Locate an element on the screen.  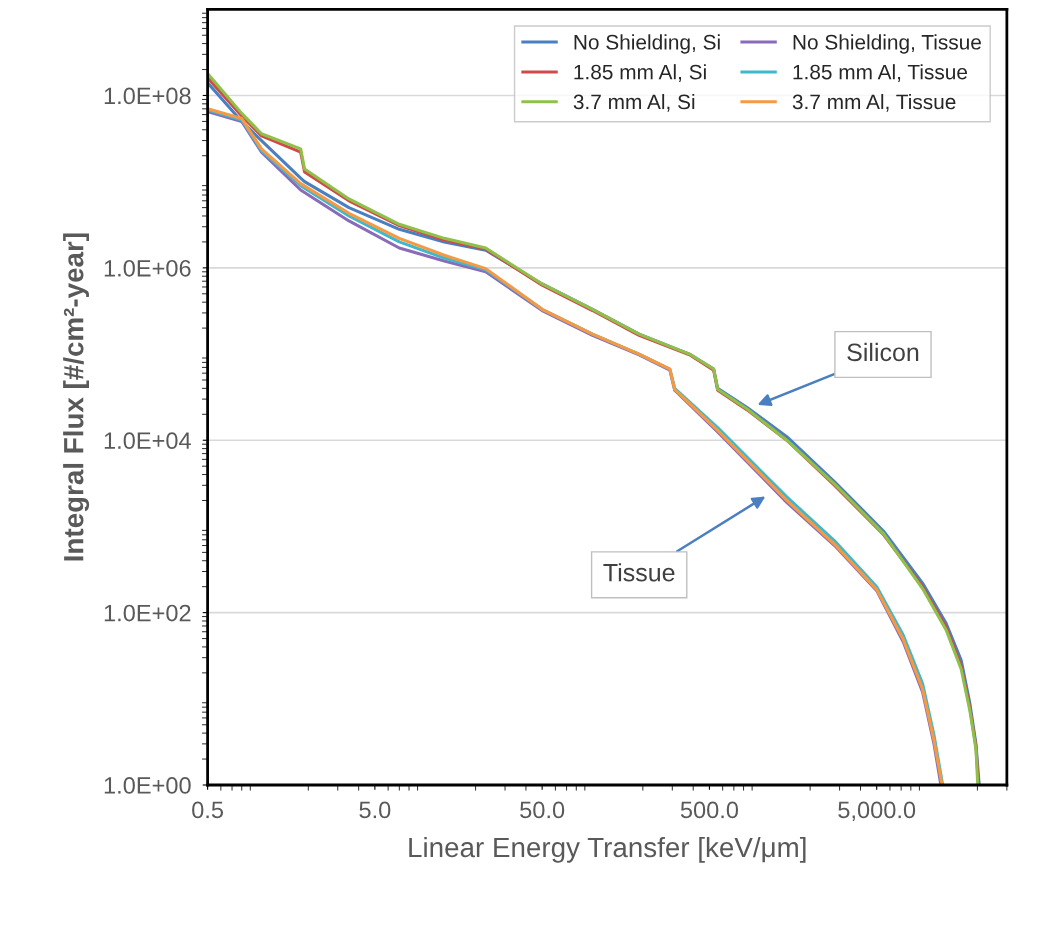
x-axis-title: Linear Energy Transfer [keV/μm] is located at coordinates (607, 849).